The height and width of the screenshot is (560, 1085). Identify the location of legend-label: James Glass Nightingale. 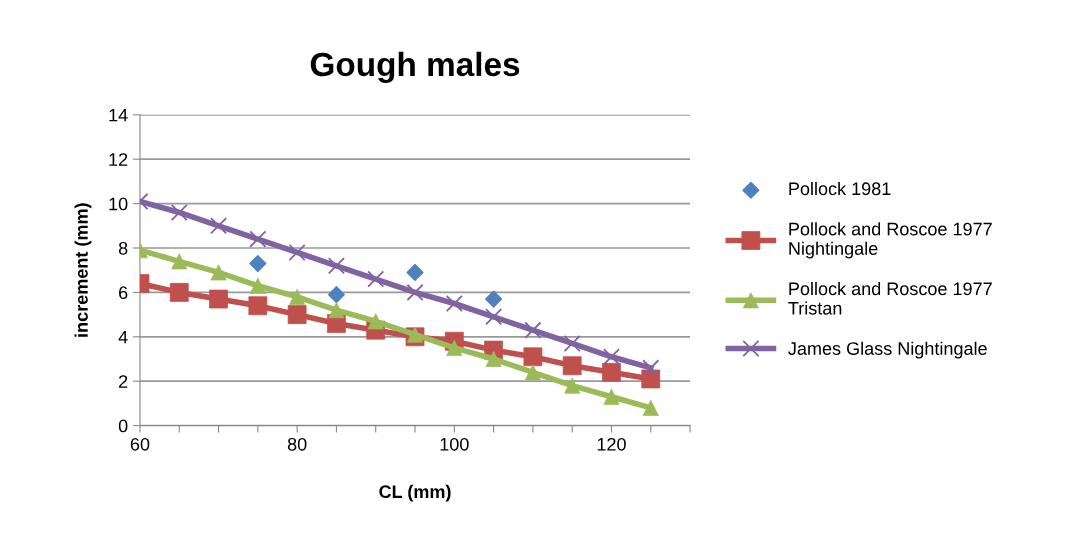
(887, 350).